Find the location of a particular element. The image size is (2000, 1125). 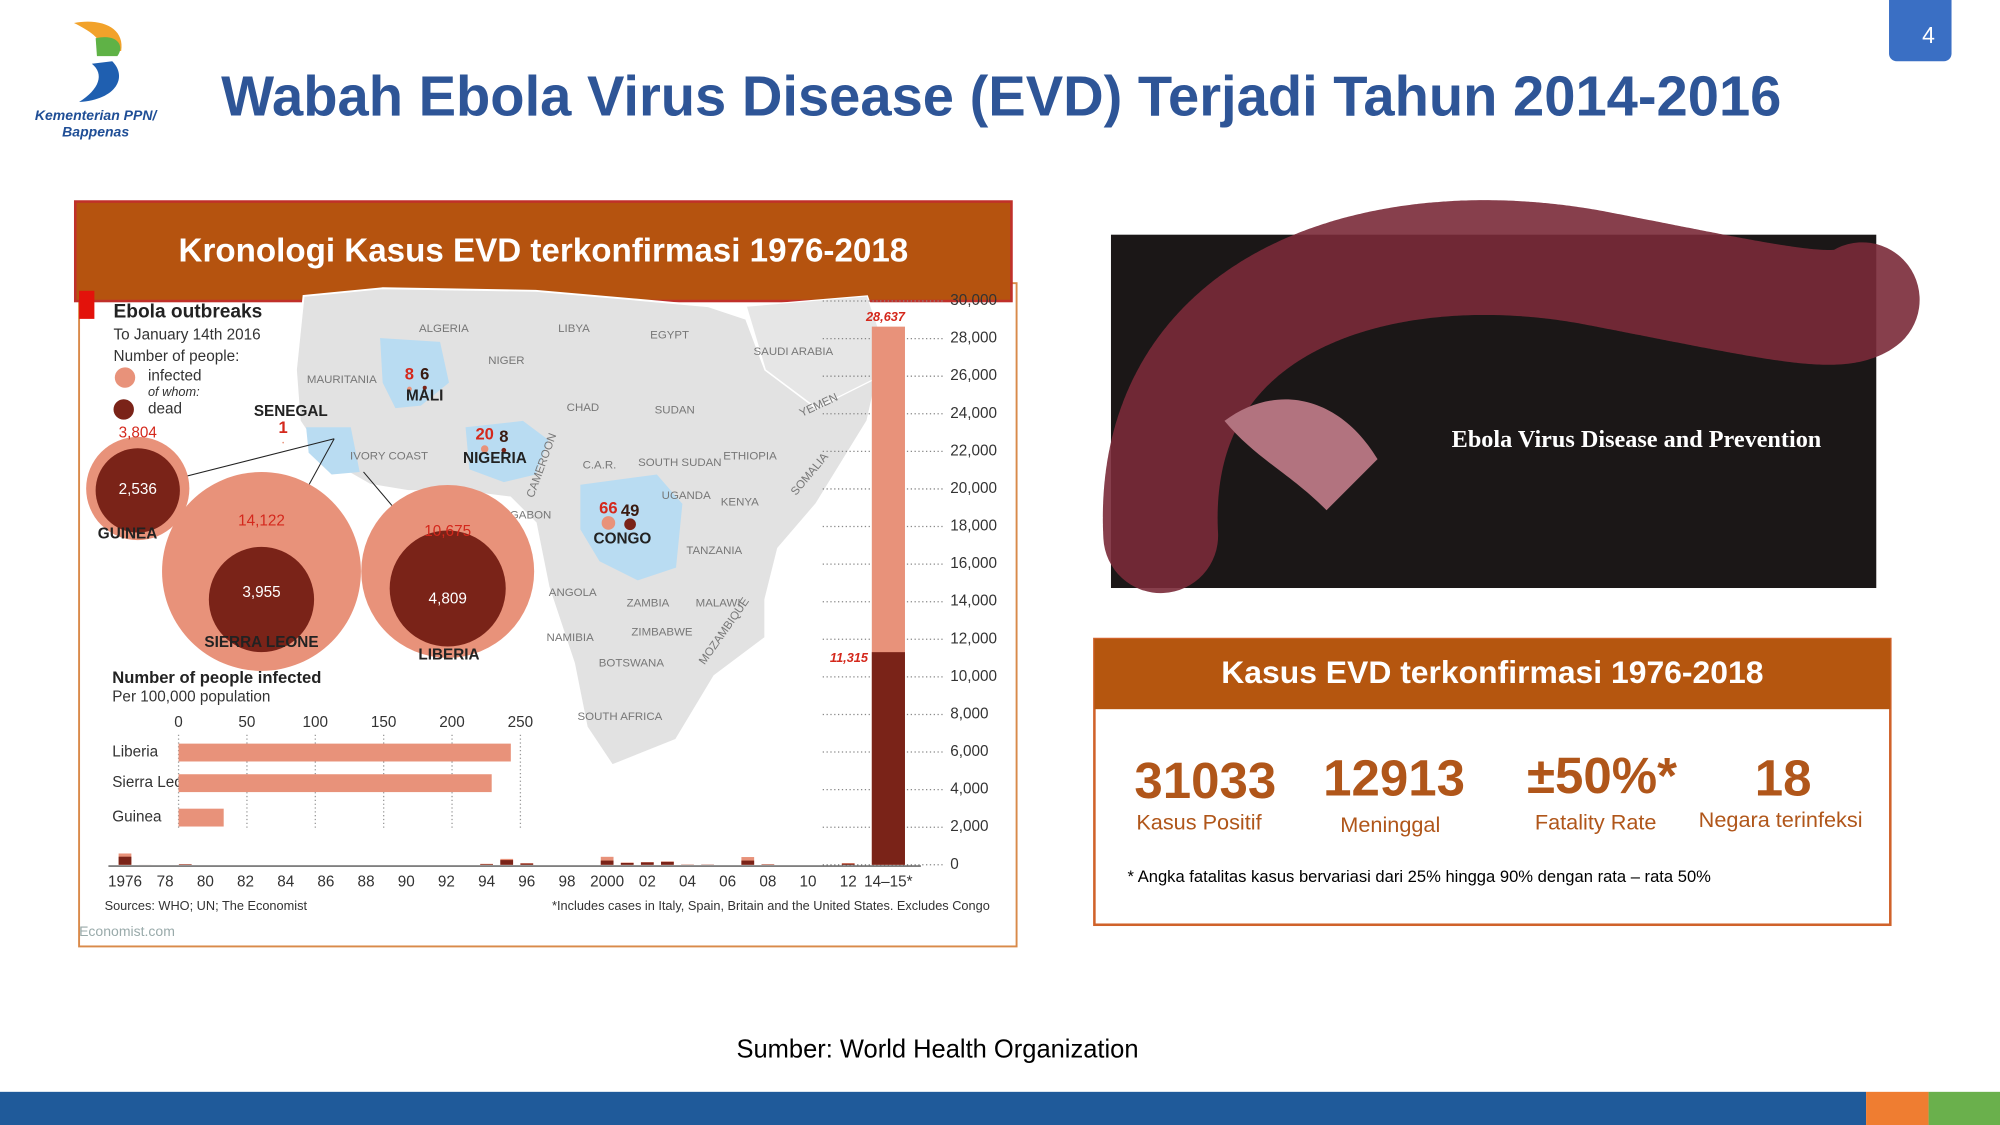

category-label: Sierra Leone is located at coordinates (156, 782).